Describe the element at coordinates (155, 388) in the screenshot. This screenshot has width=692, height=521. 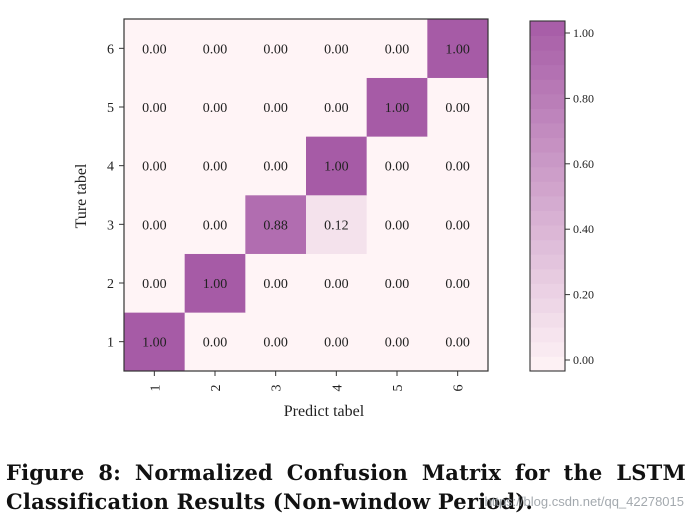
I see `x-tick-label: 1` at that location.